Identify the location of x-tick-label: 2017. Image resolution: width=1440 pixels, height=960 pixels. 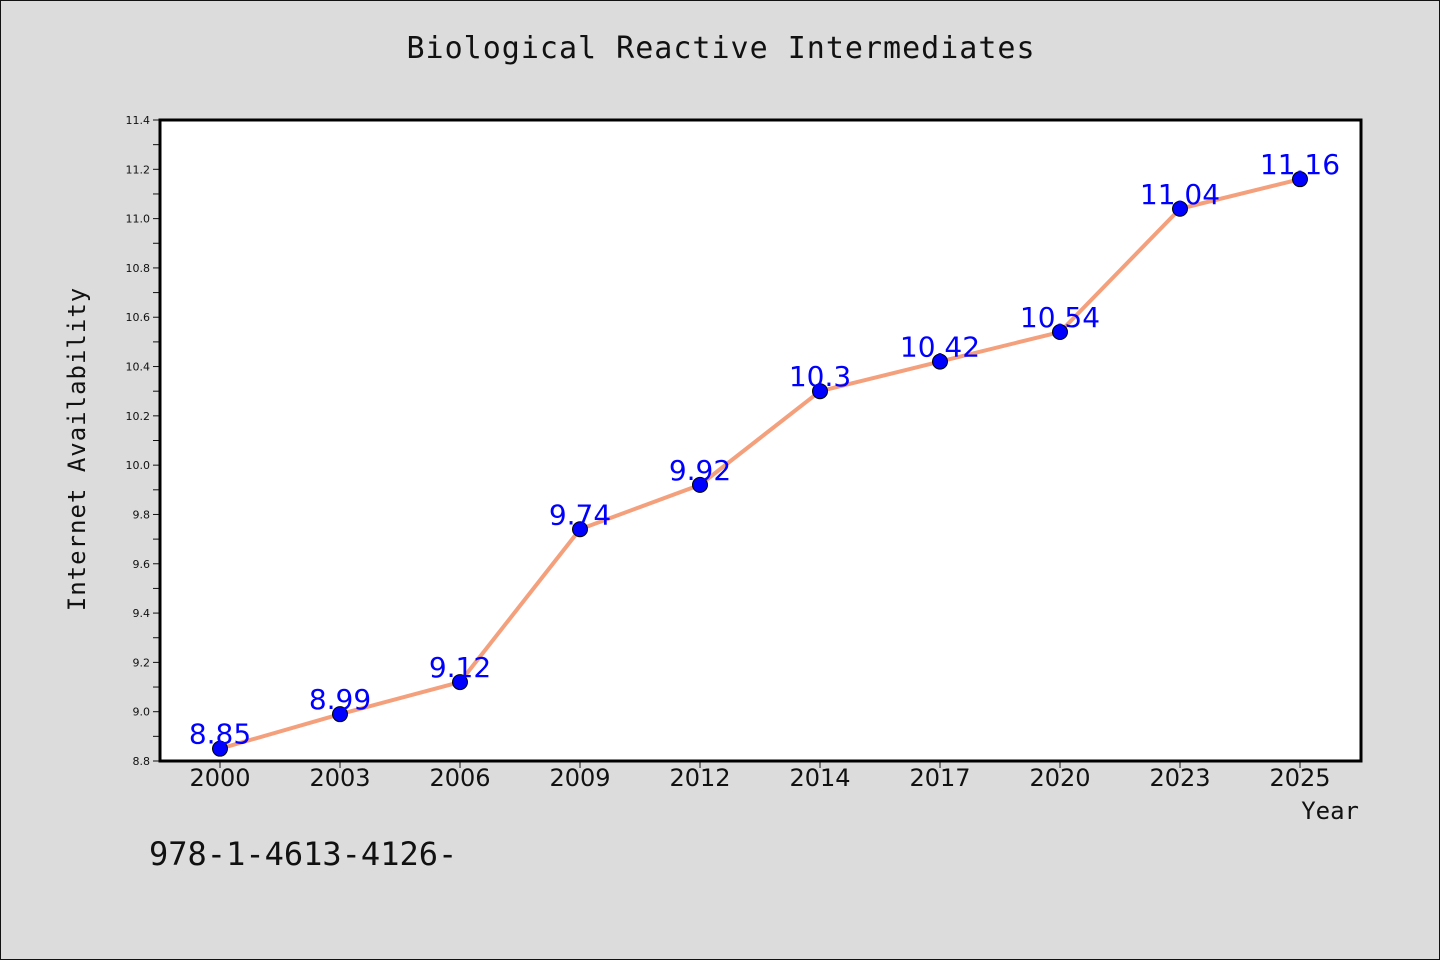
(939, 778).